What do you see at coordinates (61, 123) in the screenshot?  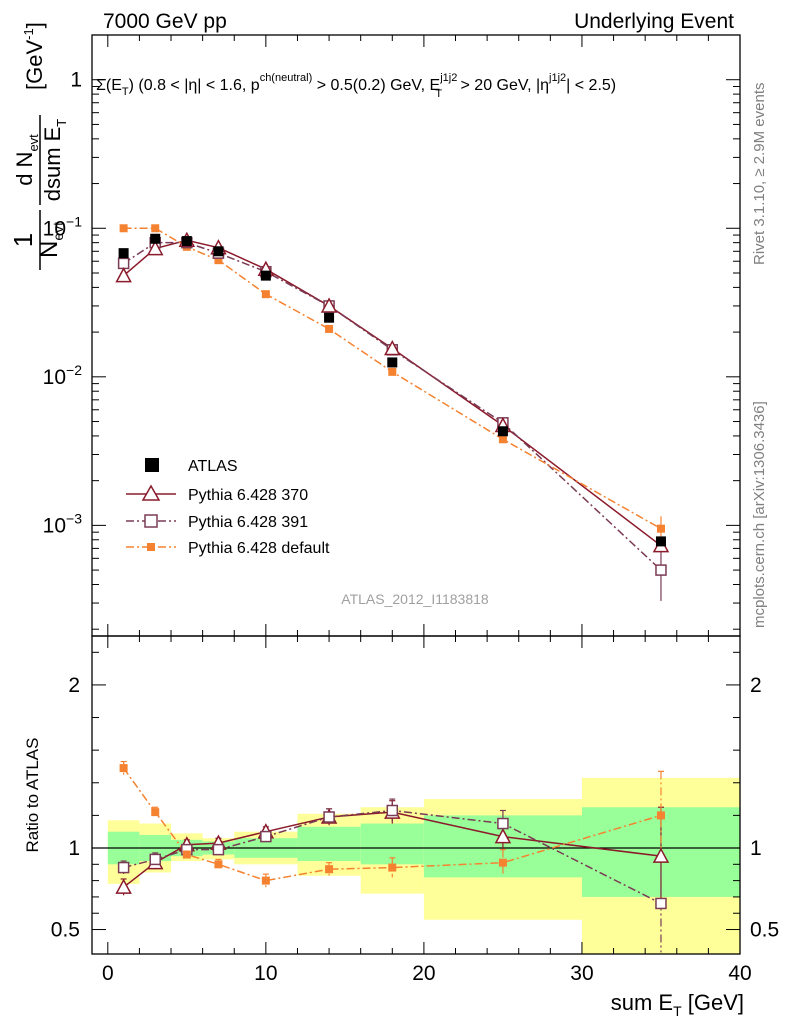 I see `ylabel-dsum-sub: T` at bounding box center [61, 123].